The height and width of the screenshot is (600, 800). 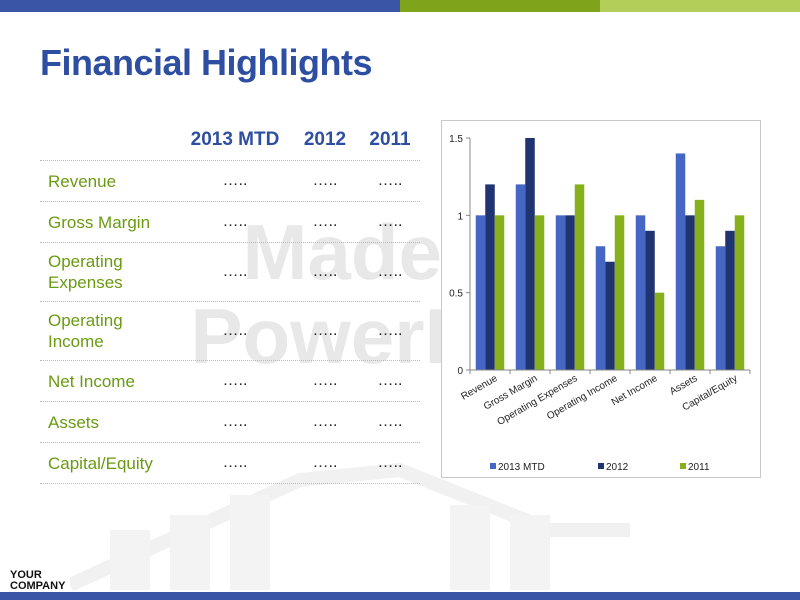 I want to click on table-row-operating-expenses: Operating Expenses ….. ….. ….., so click(x=230, y=272).